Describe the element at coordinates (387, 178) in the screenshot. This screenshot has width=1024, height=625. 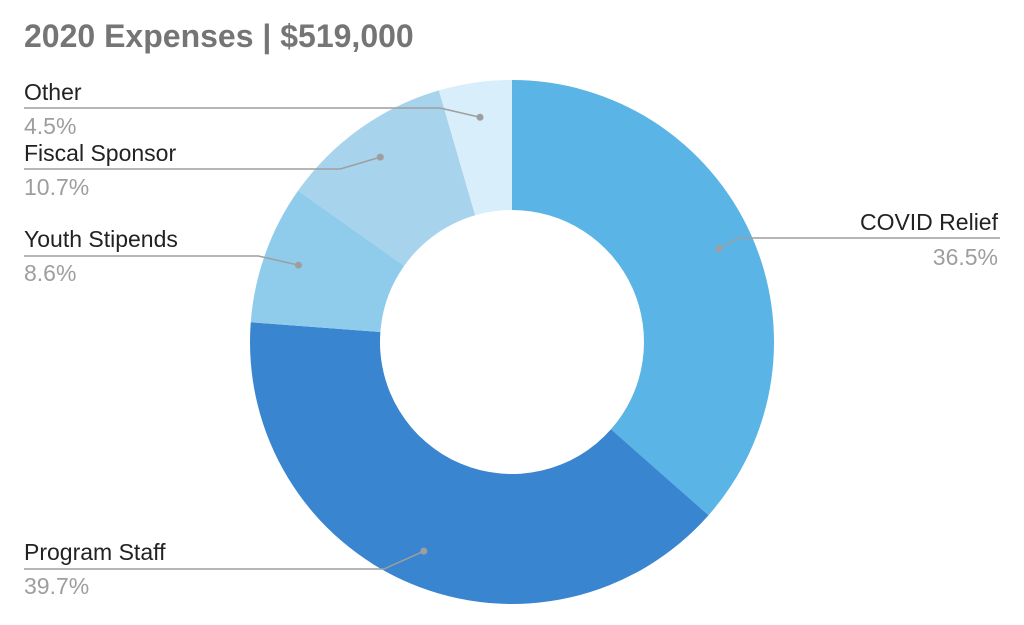
I see `slice-fiscal-sponsor` at that location.